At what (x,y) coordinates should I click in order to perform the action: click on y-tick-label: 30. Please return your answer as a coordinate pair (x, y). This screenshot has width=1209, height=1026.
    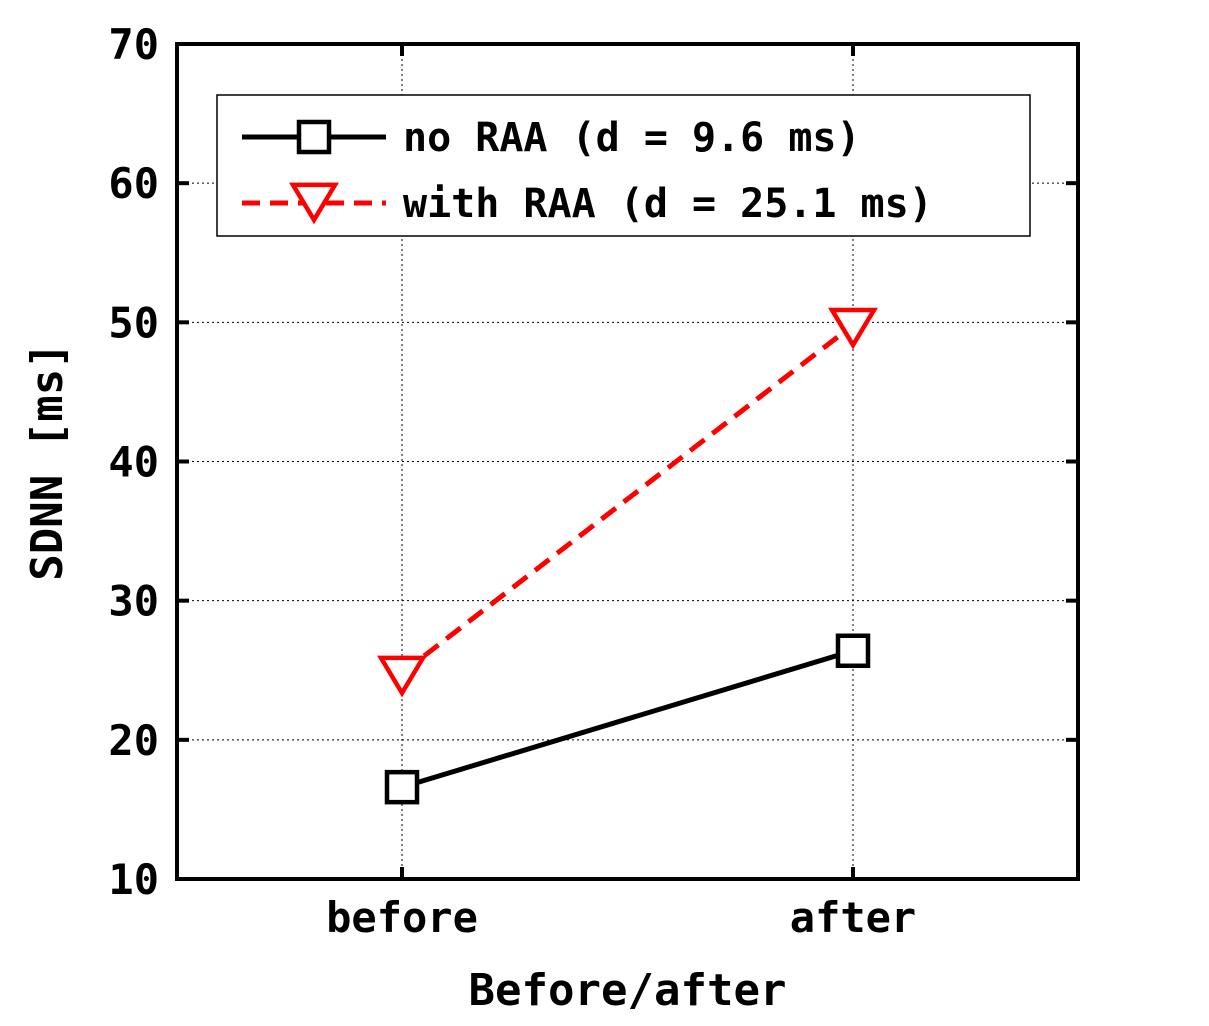
    Looking at the image, I should click on (133, 601).